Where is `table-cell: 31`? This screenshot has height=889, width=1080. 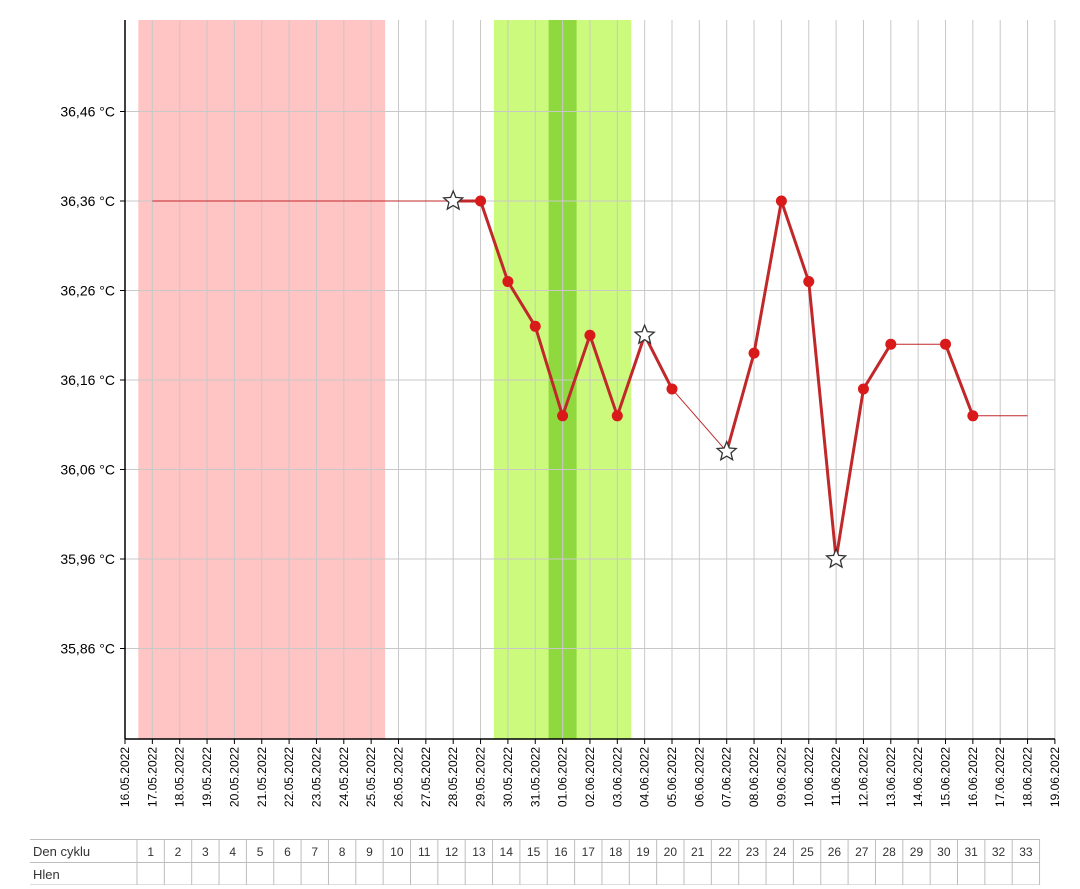
table-cell: 31 is located at coordinates (971, 852).